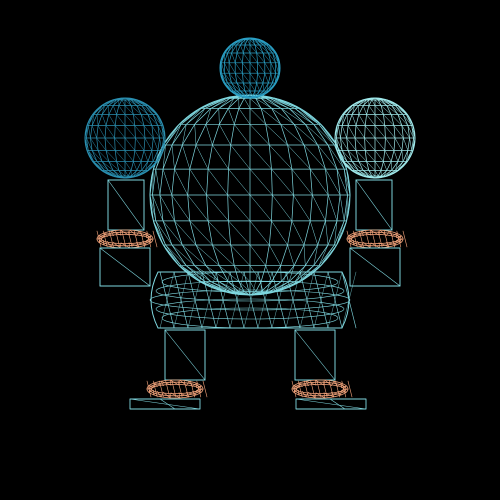 The image size is (500, 500). What do you see at coordinates (177, 389) in the screenshot?
I see `left-ankle-joint` at bounding box center [177, 389].